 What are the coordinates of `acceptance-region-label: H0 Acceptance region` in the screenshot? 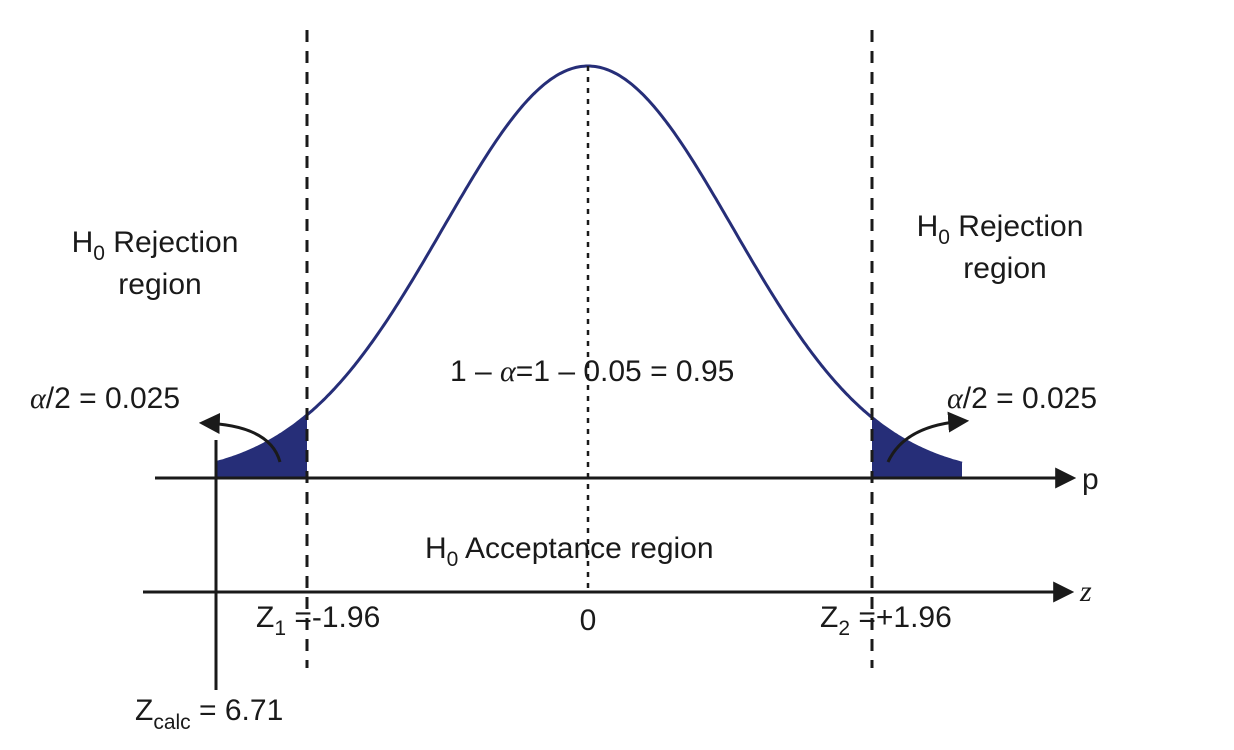 It's located at (569, 551).